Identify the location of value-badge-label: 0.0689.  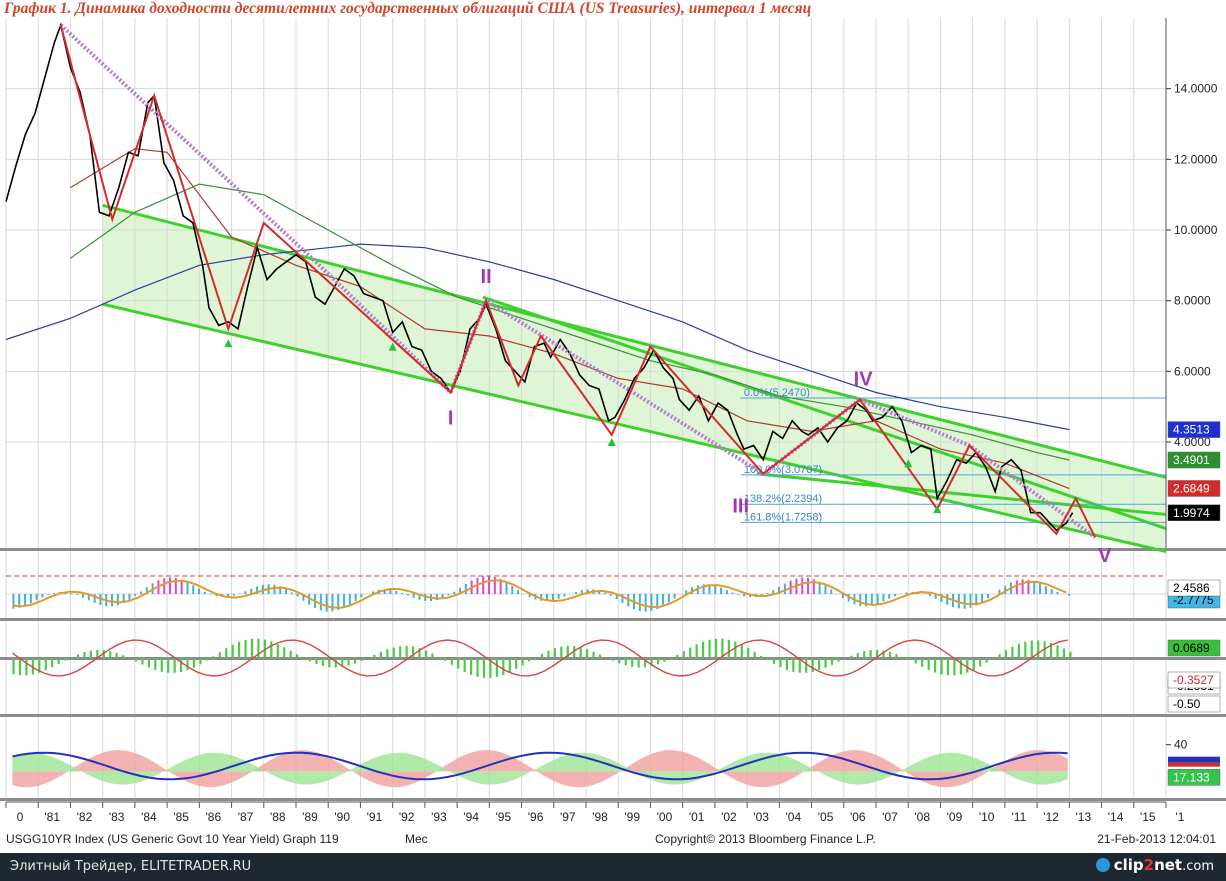
(1191, 648).